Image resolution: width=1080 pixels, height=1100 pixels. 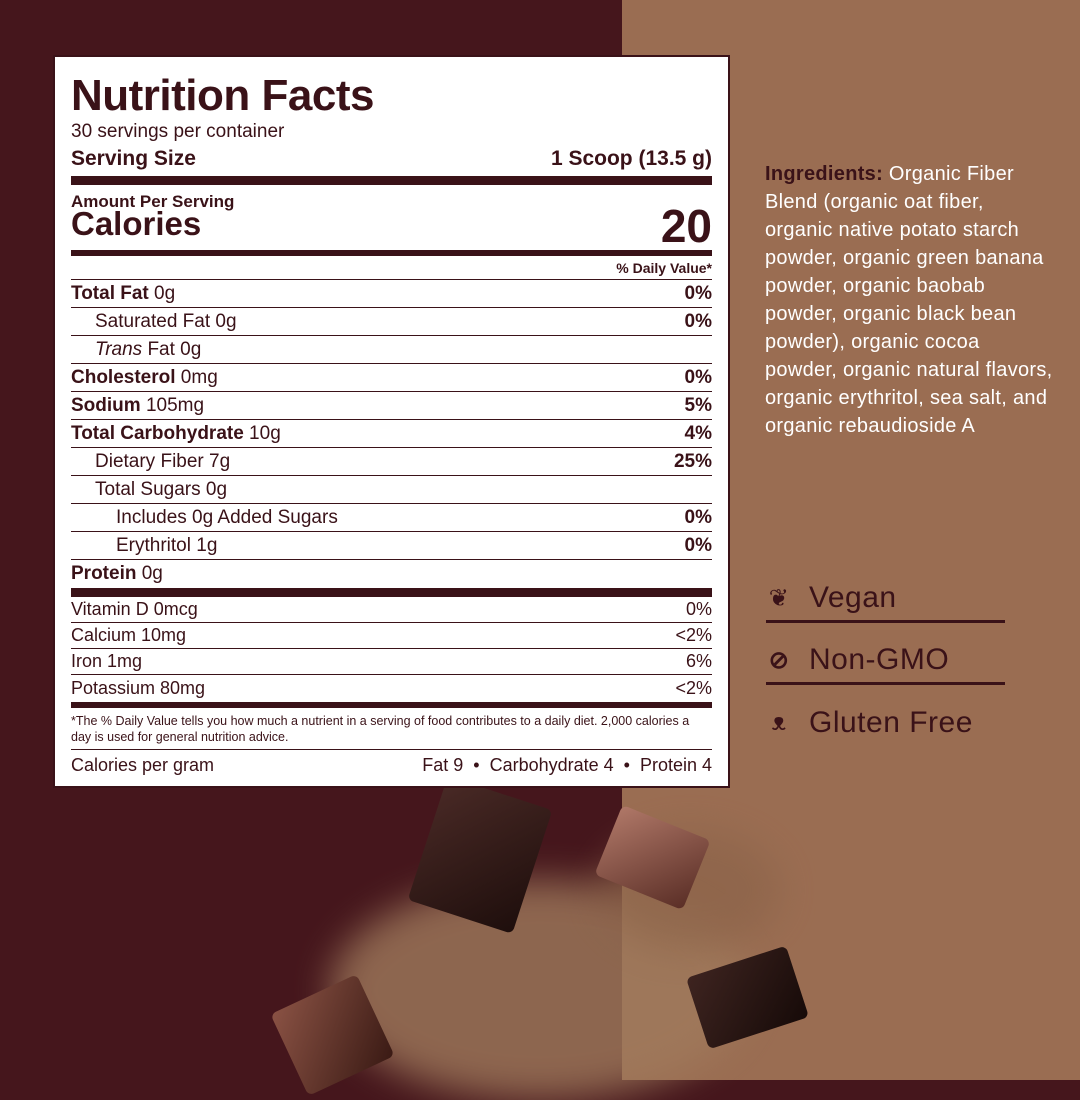 I want to click on nutrient-row: Total Carbohydrate 10g 4%, so click(x=391, y=434).